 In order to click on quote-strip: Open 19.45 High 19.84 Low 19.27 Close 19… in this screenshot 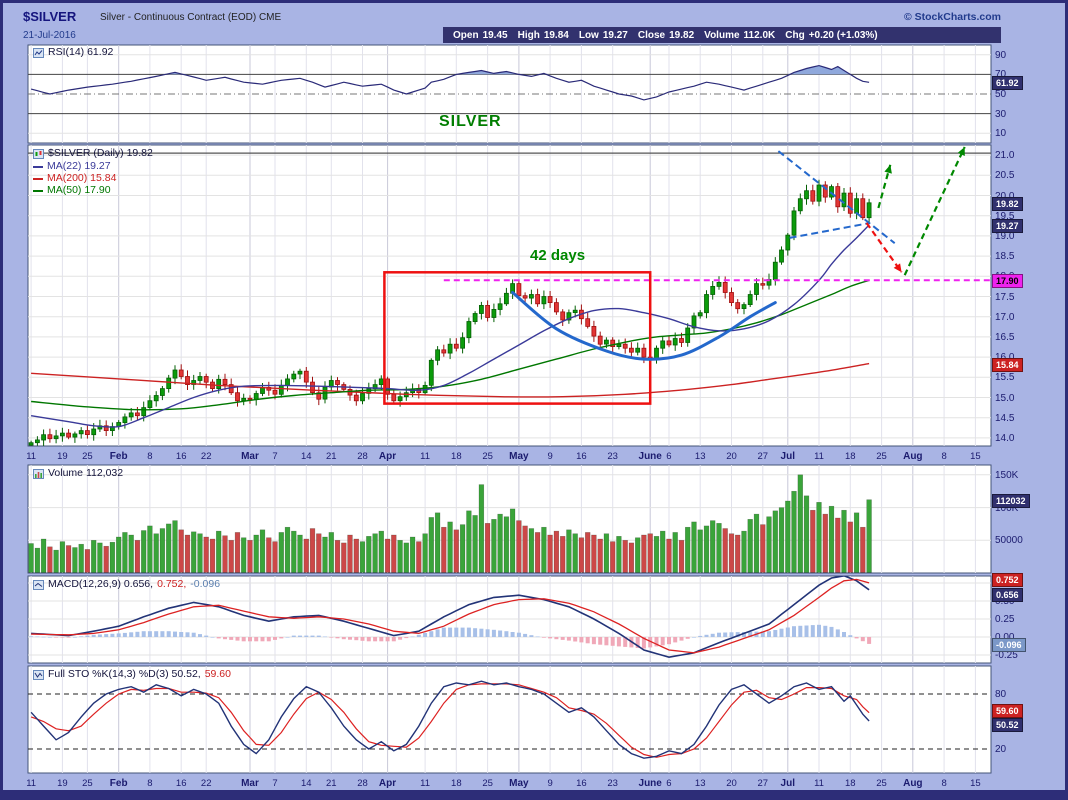, I will do `click(722, 35)`.